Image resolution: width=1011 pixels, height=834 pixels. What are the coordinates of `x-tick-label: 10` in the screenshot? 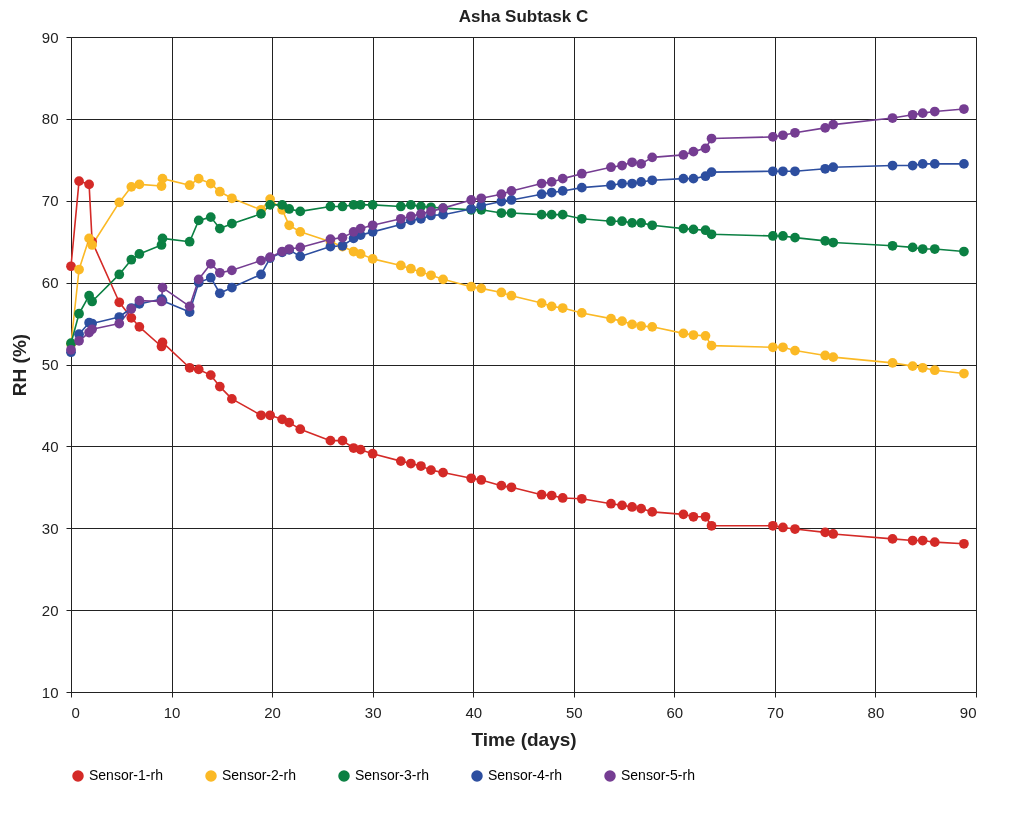 It's located at (172, 712).